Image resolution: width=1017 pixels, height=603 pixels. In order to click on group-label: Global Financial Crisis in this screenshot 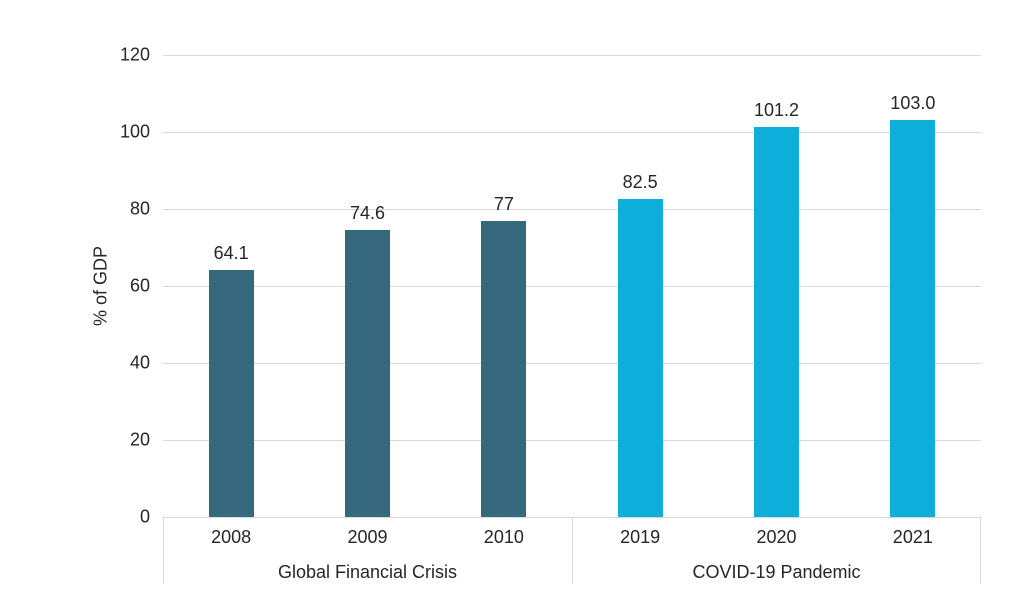, I will do `click(367, 572)`.